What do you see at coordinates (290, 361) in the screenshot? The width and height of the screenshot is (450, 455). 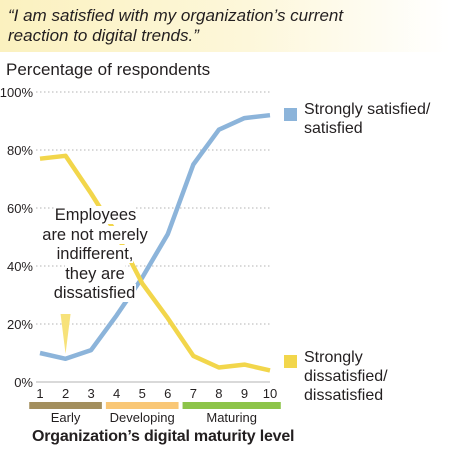 I see `legend-swatch-dissatisfied` at bounding box center [290, 361].